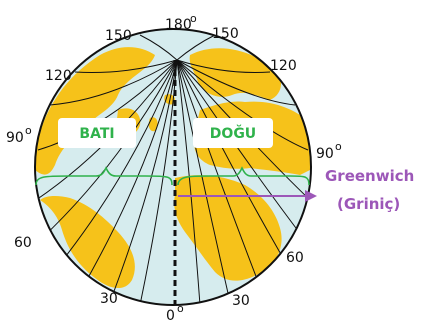  Describe the element at coordinates (283, 66) in the screenshot. I see `label-120-right: 120` at that location.